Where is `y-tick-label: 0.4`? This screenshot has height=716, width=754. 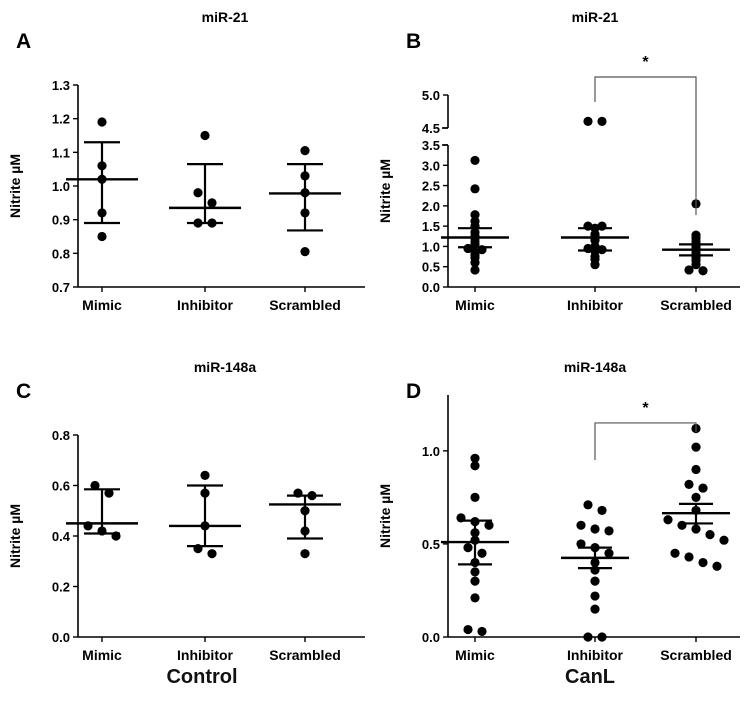 y-tick-label: 0.4 is located at coordinates (61, 536).